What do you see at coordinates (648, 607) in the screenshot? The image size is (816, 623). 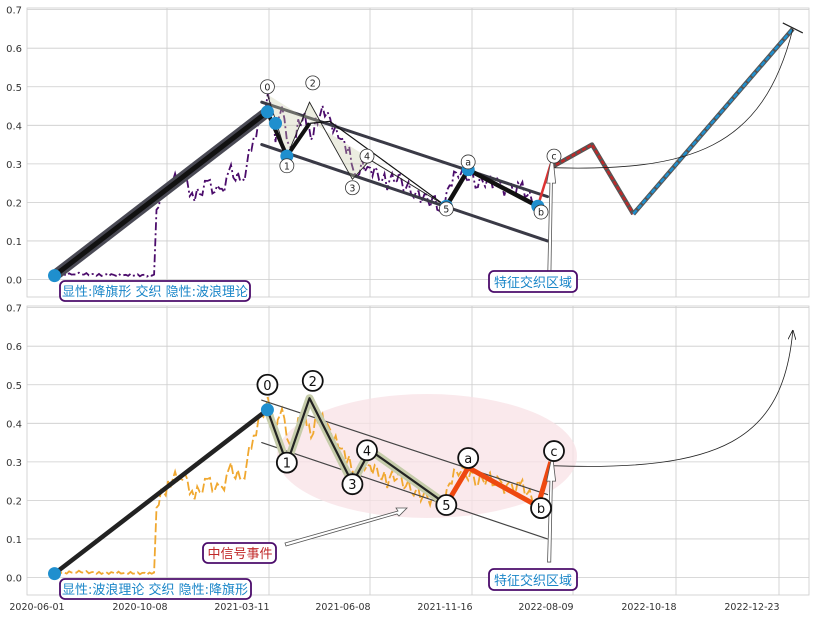 I see `x-tick-label: 2022-10-18` at bounding box center [648, 607].